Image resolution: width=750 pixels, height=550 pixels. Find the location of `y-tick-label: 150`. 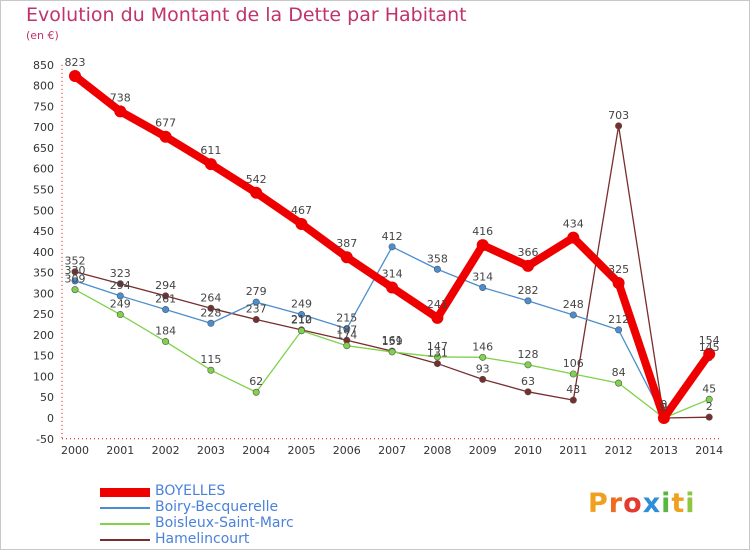

y-tick-label: 150 is located at coordinates (43, 356).